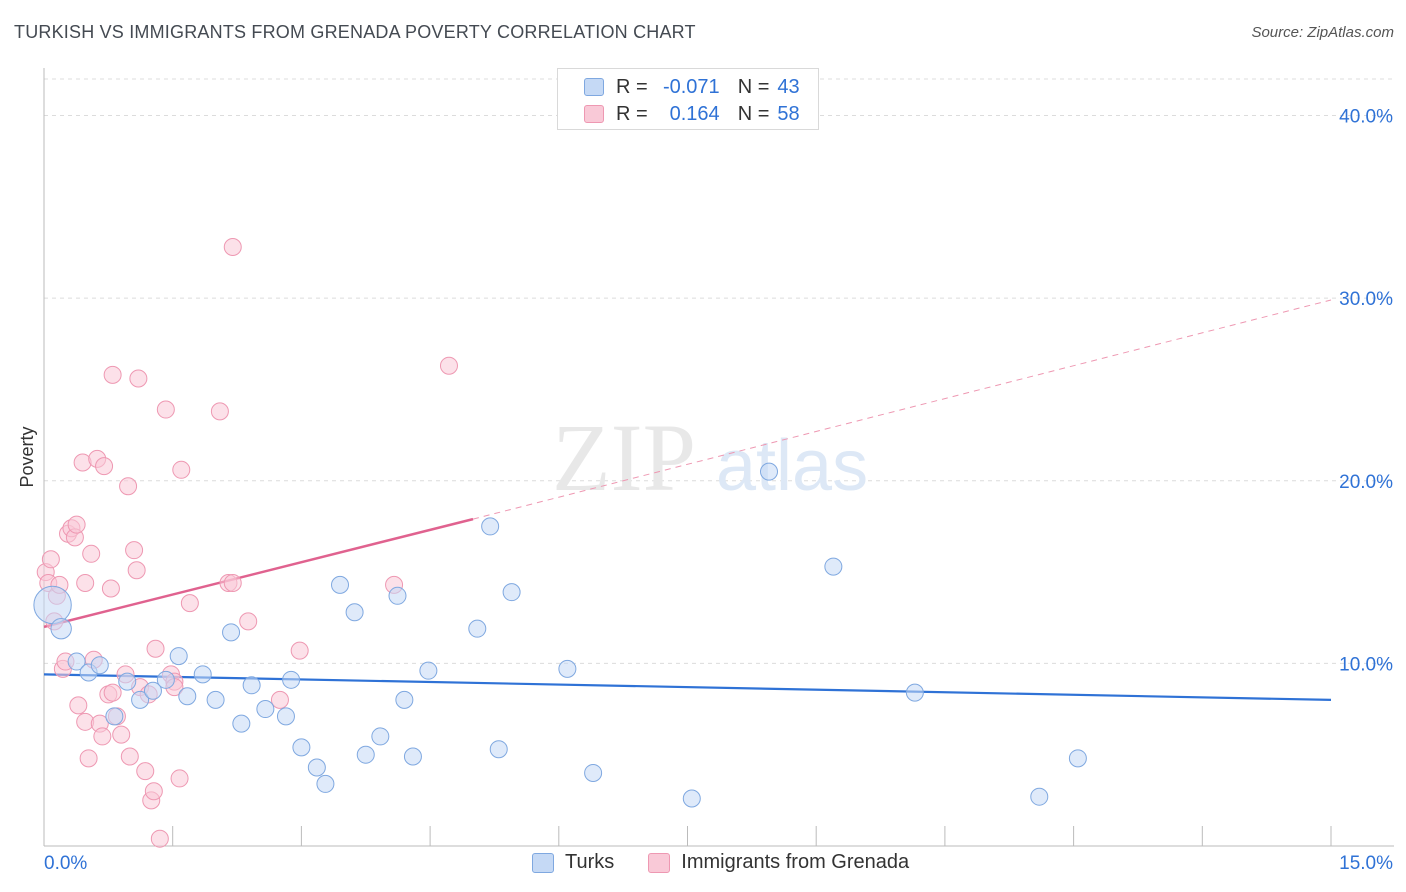  I want to click on correlation-legend: R = -0.071 N = 43 R = 0.164 N = 58, so click(688, 99).